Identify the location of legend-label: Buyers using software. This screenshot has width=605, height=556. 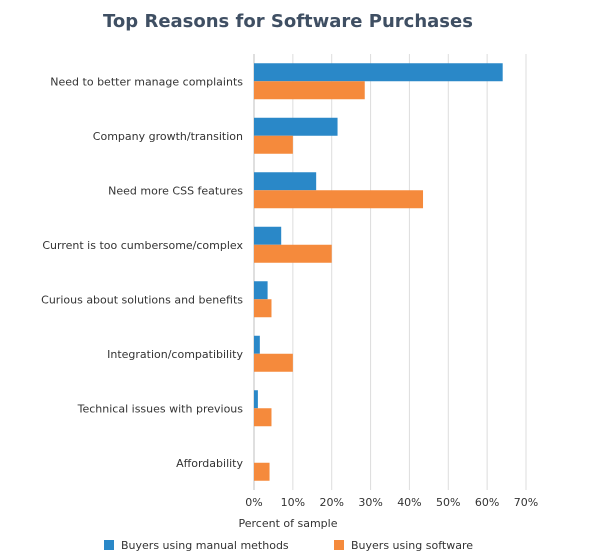
(412, 545).